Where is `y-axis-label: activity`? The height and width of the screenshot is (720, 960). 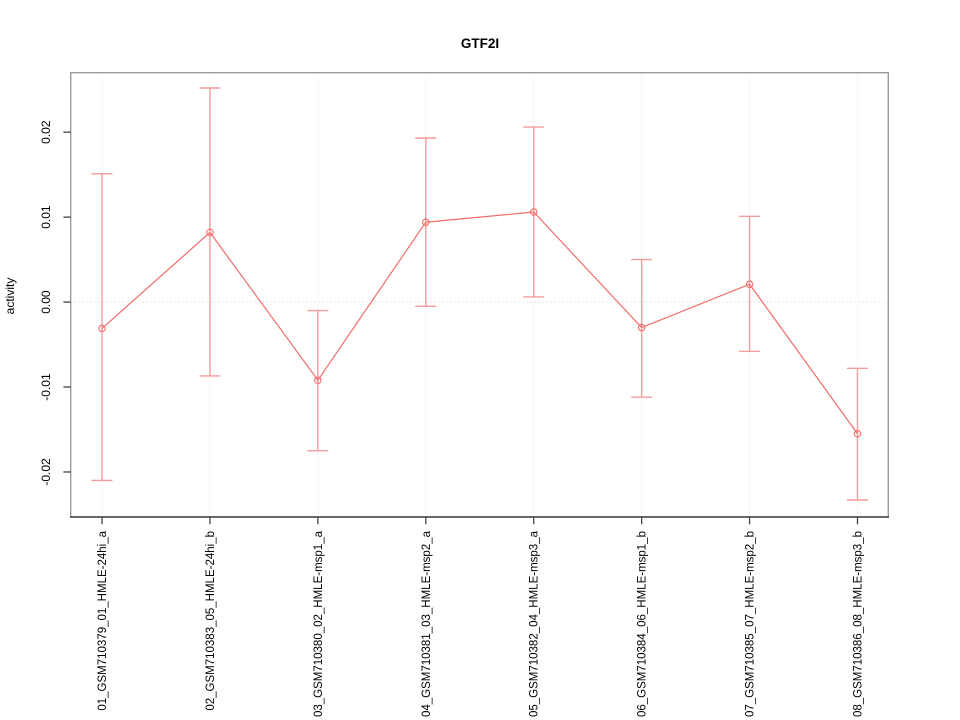 y-axis-label: activity is located at coordinates (10, 296).